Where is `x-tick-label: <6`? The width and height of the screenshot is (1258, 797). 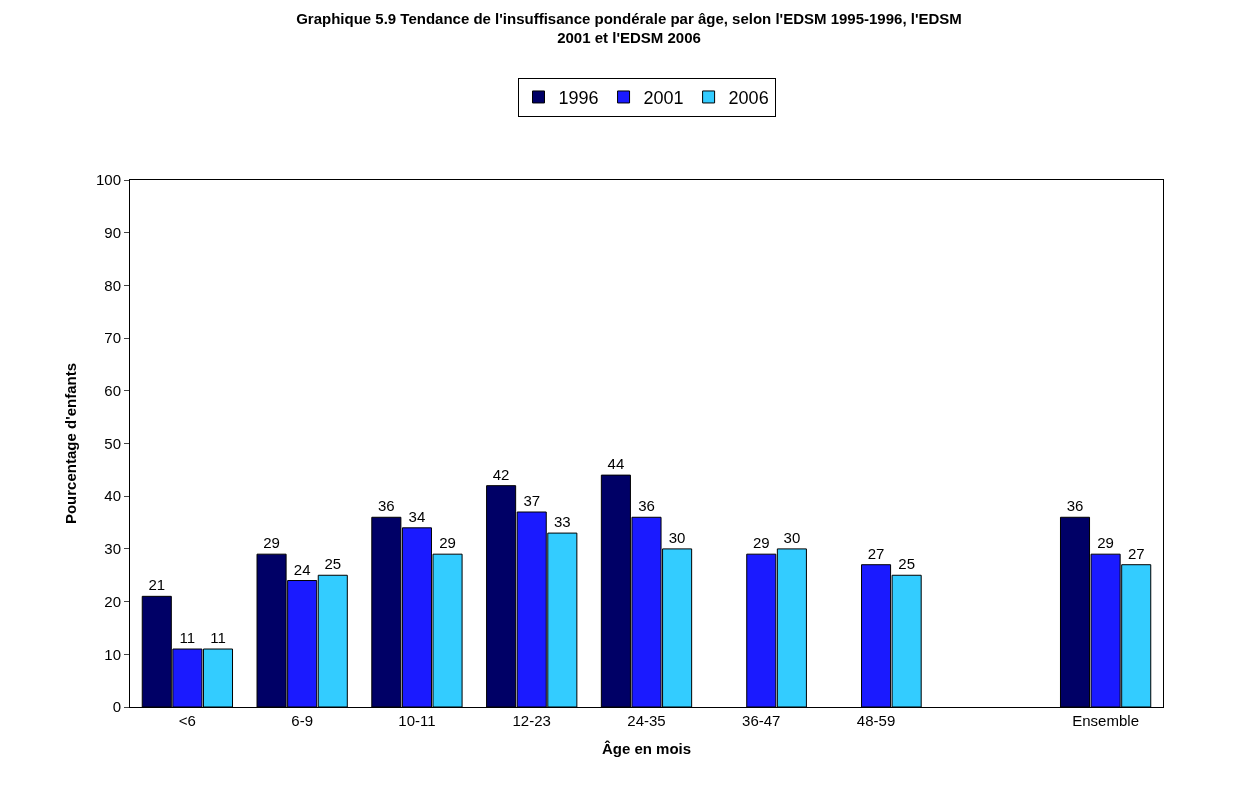 x-tick-label: <6 is located at coordinates (187, 720).